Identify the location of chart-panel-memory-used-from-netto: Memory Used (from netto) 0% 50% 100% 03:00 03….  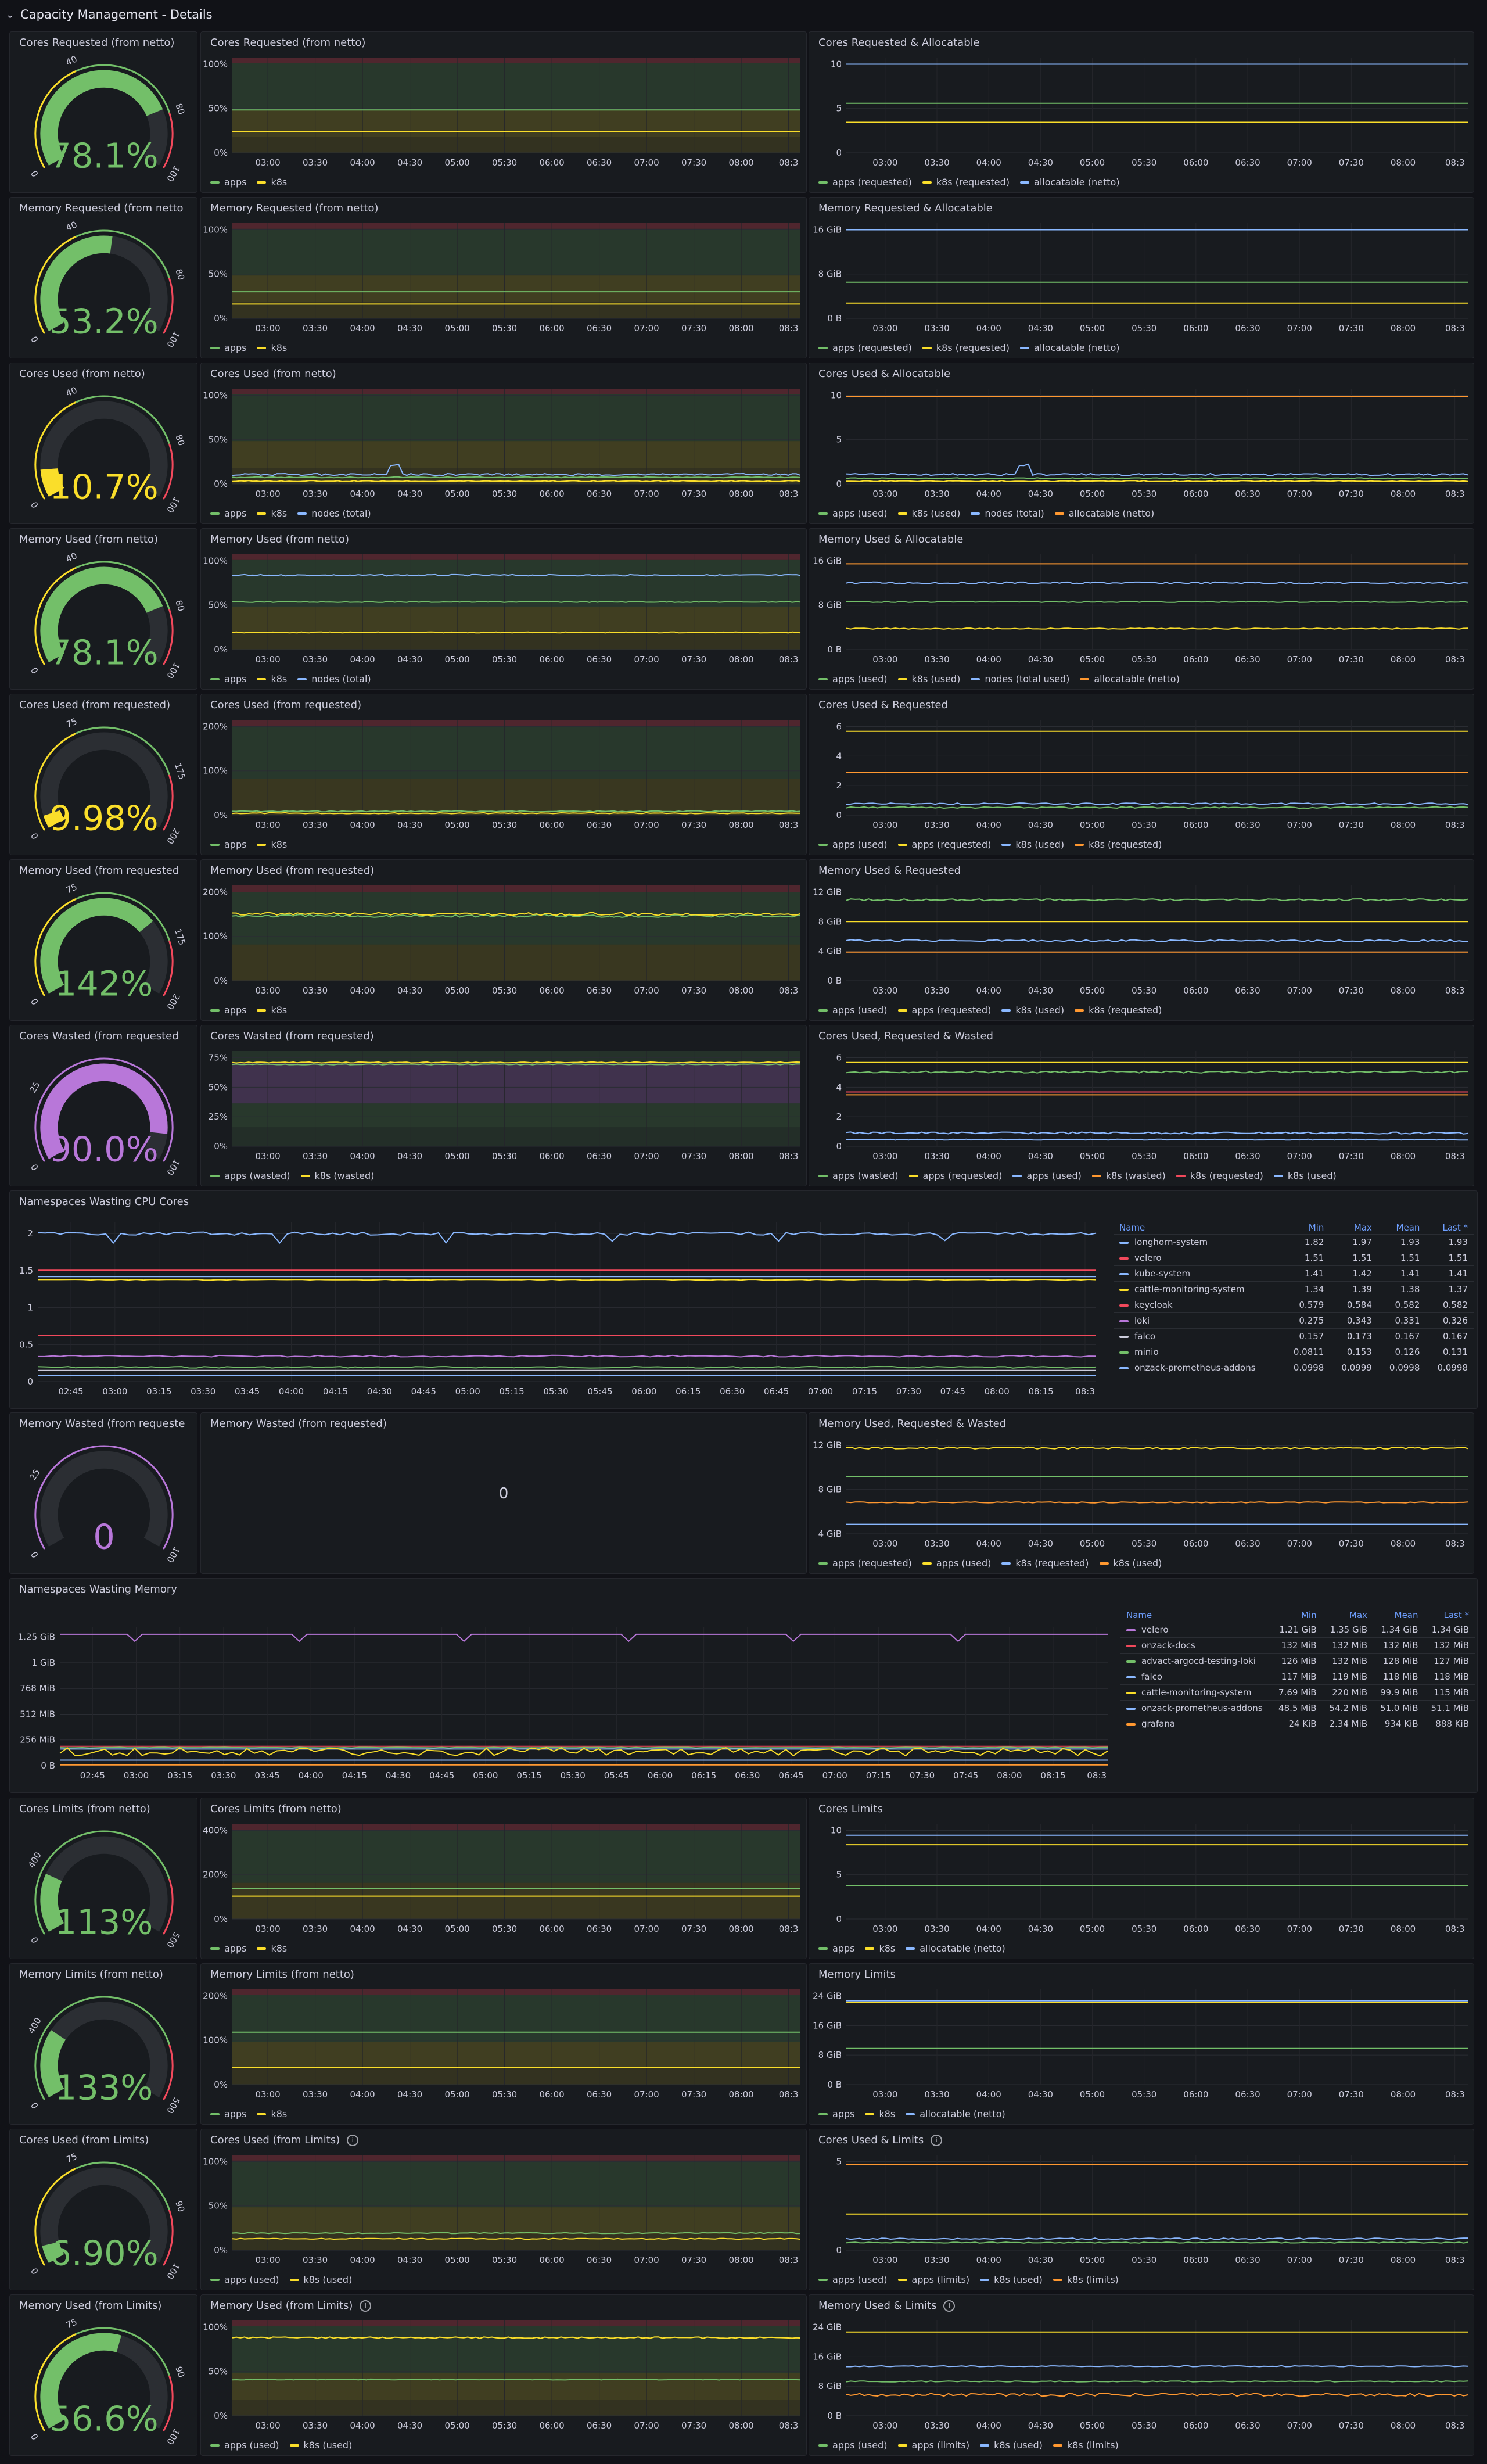
(503, 609).